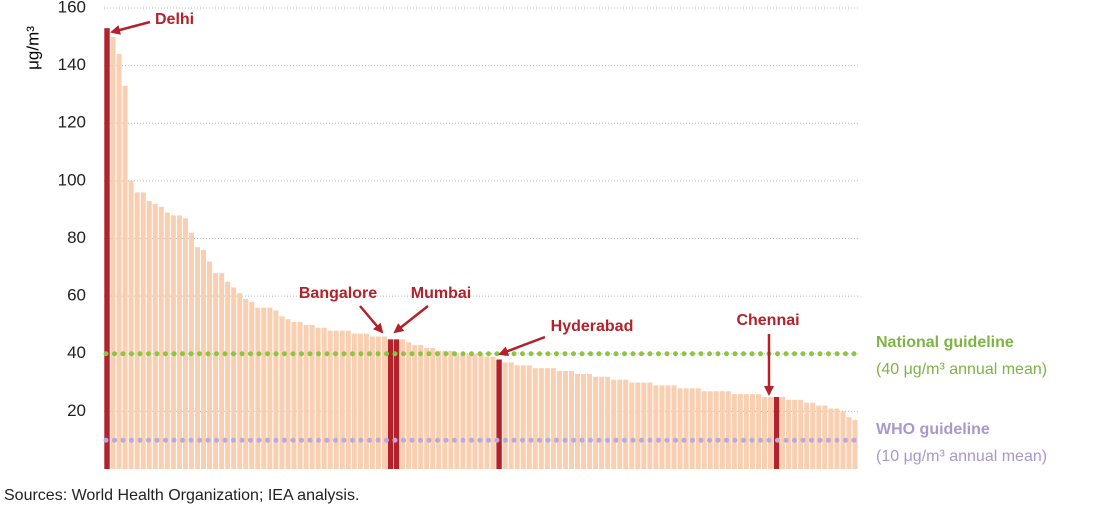 The image size is (1114, 520). Describe the element at coordinates (72, 122) in the screenshot. I see `y-tick-label: 120` at that location.